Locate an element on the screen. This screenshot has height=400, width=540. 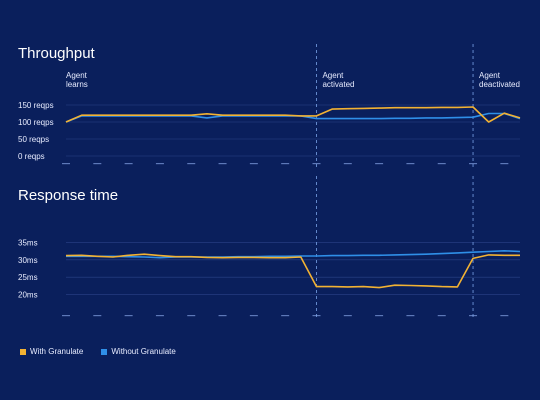
legend-swatch-without is located at coordinates (104, 351).